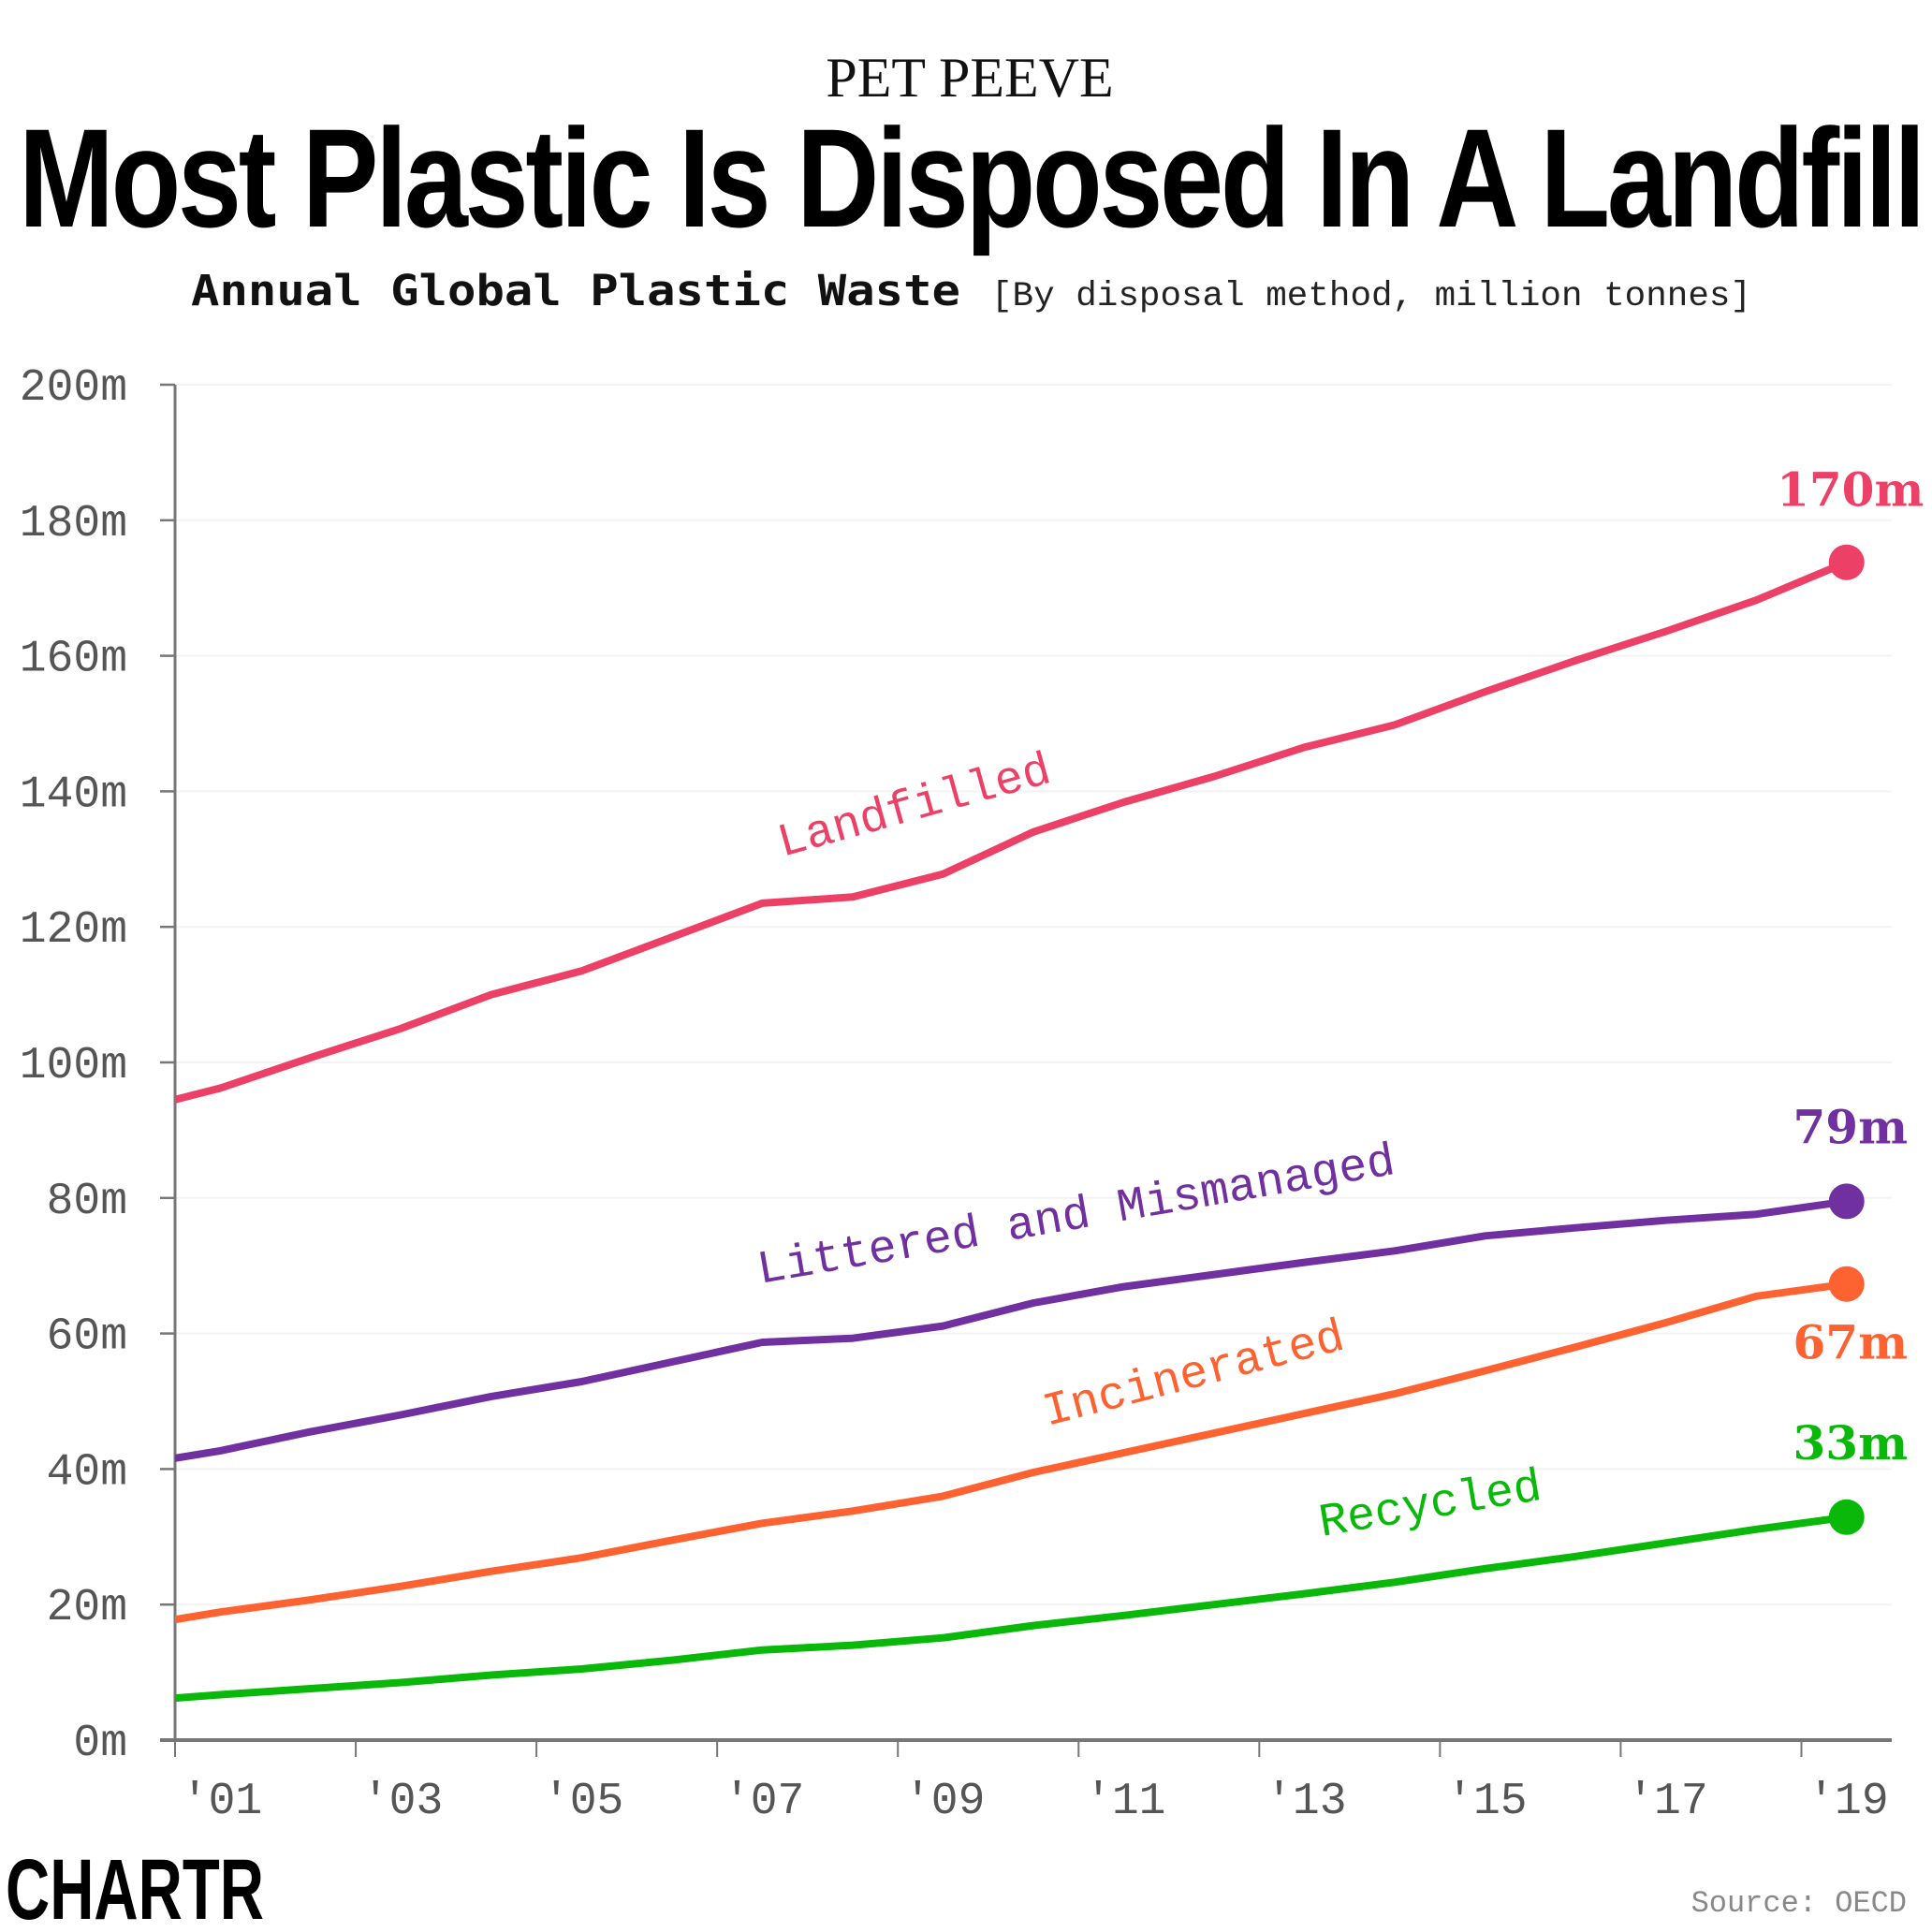 The image size is (1932, 1932). I want to click on x-tick-label: '01, so click(222, 1802).